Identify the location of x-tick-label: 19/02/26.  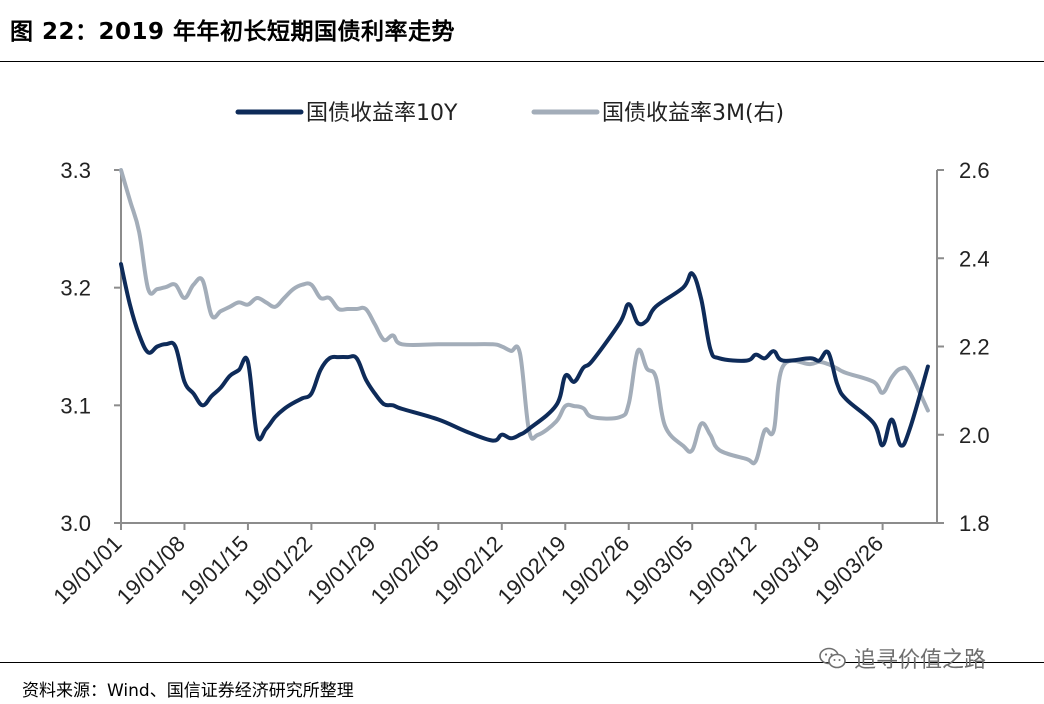
(595, 570).